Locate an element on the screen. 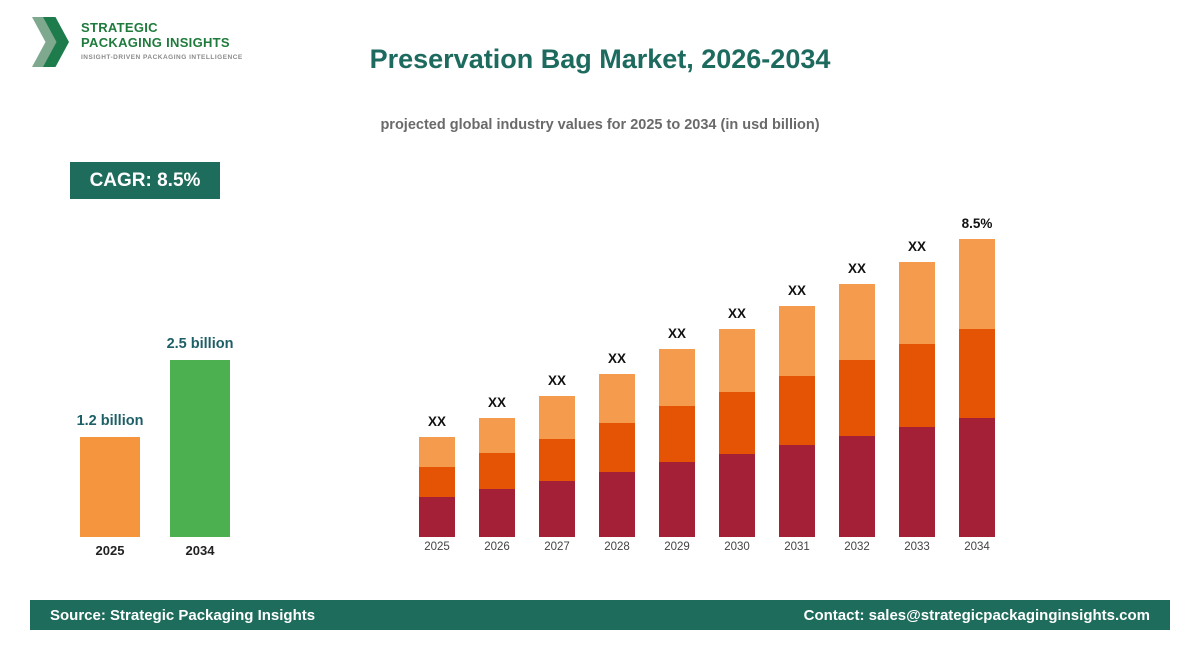  year-label: 2026 is located at coordinates (497, 547).